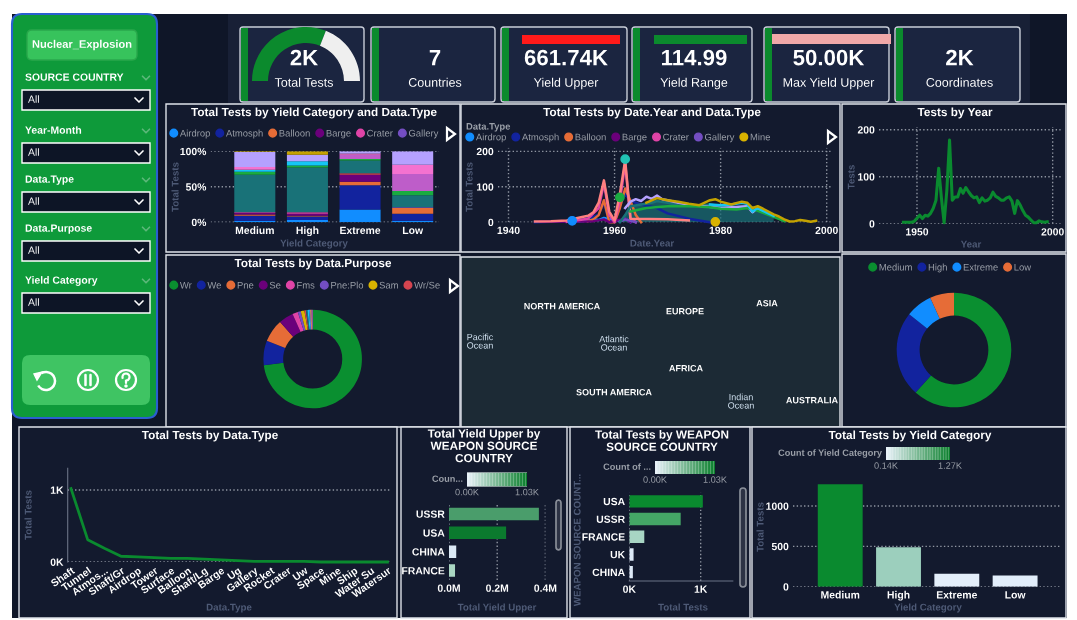  I want to click on legend-title: Data.Type, so click(488, 127).